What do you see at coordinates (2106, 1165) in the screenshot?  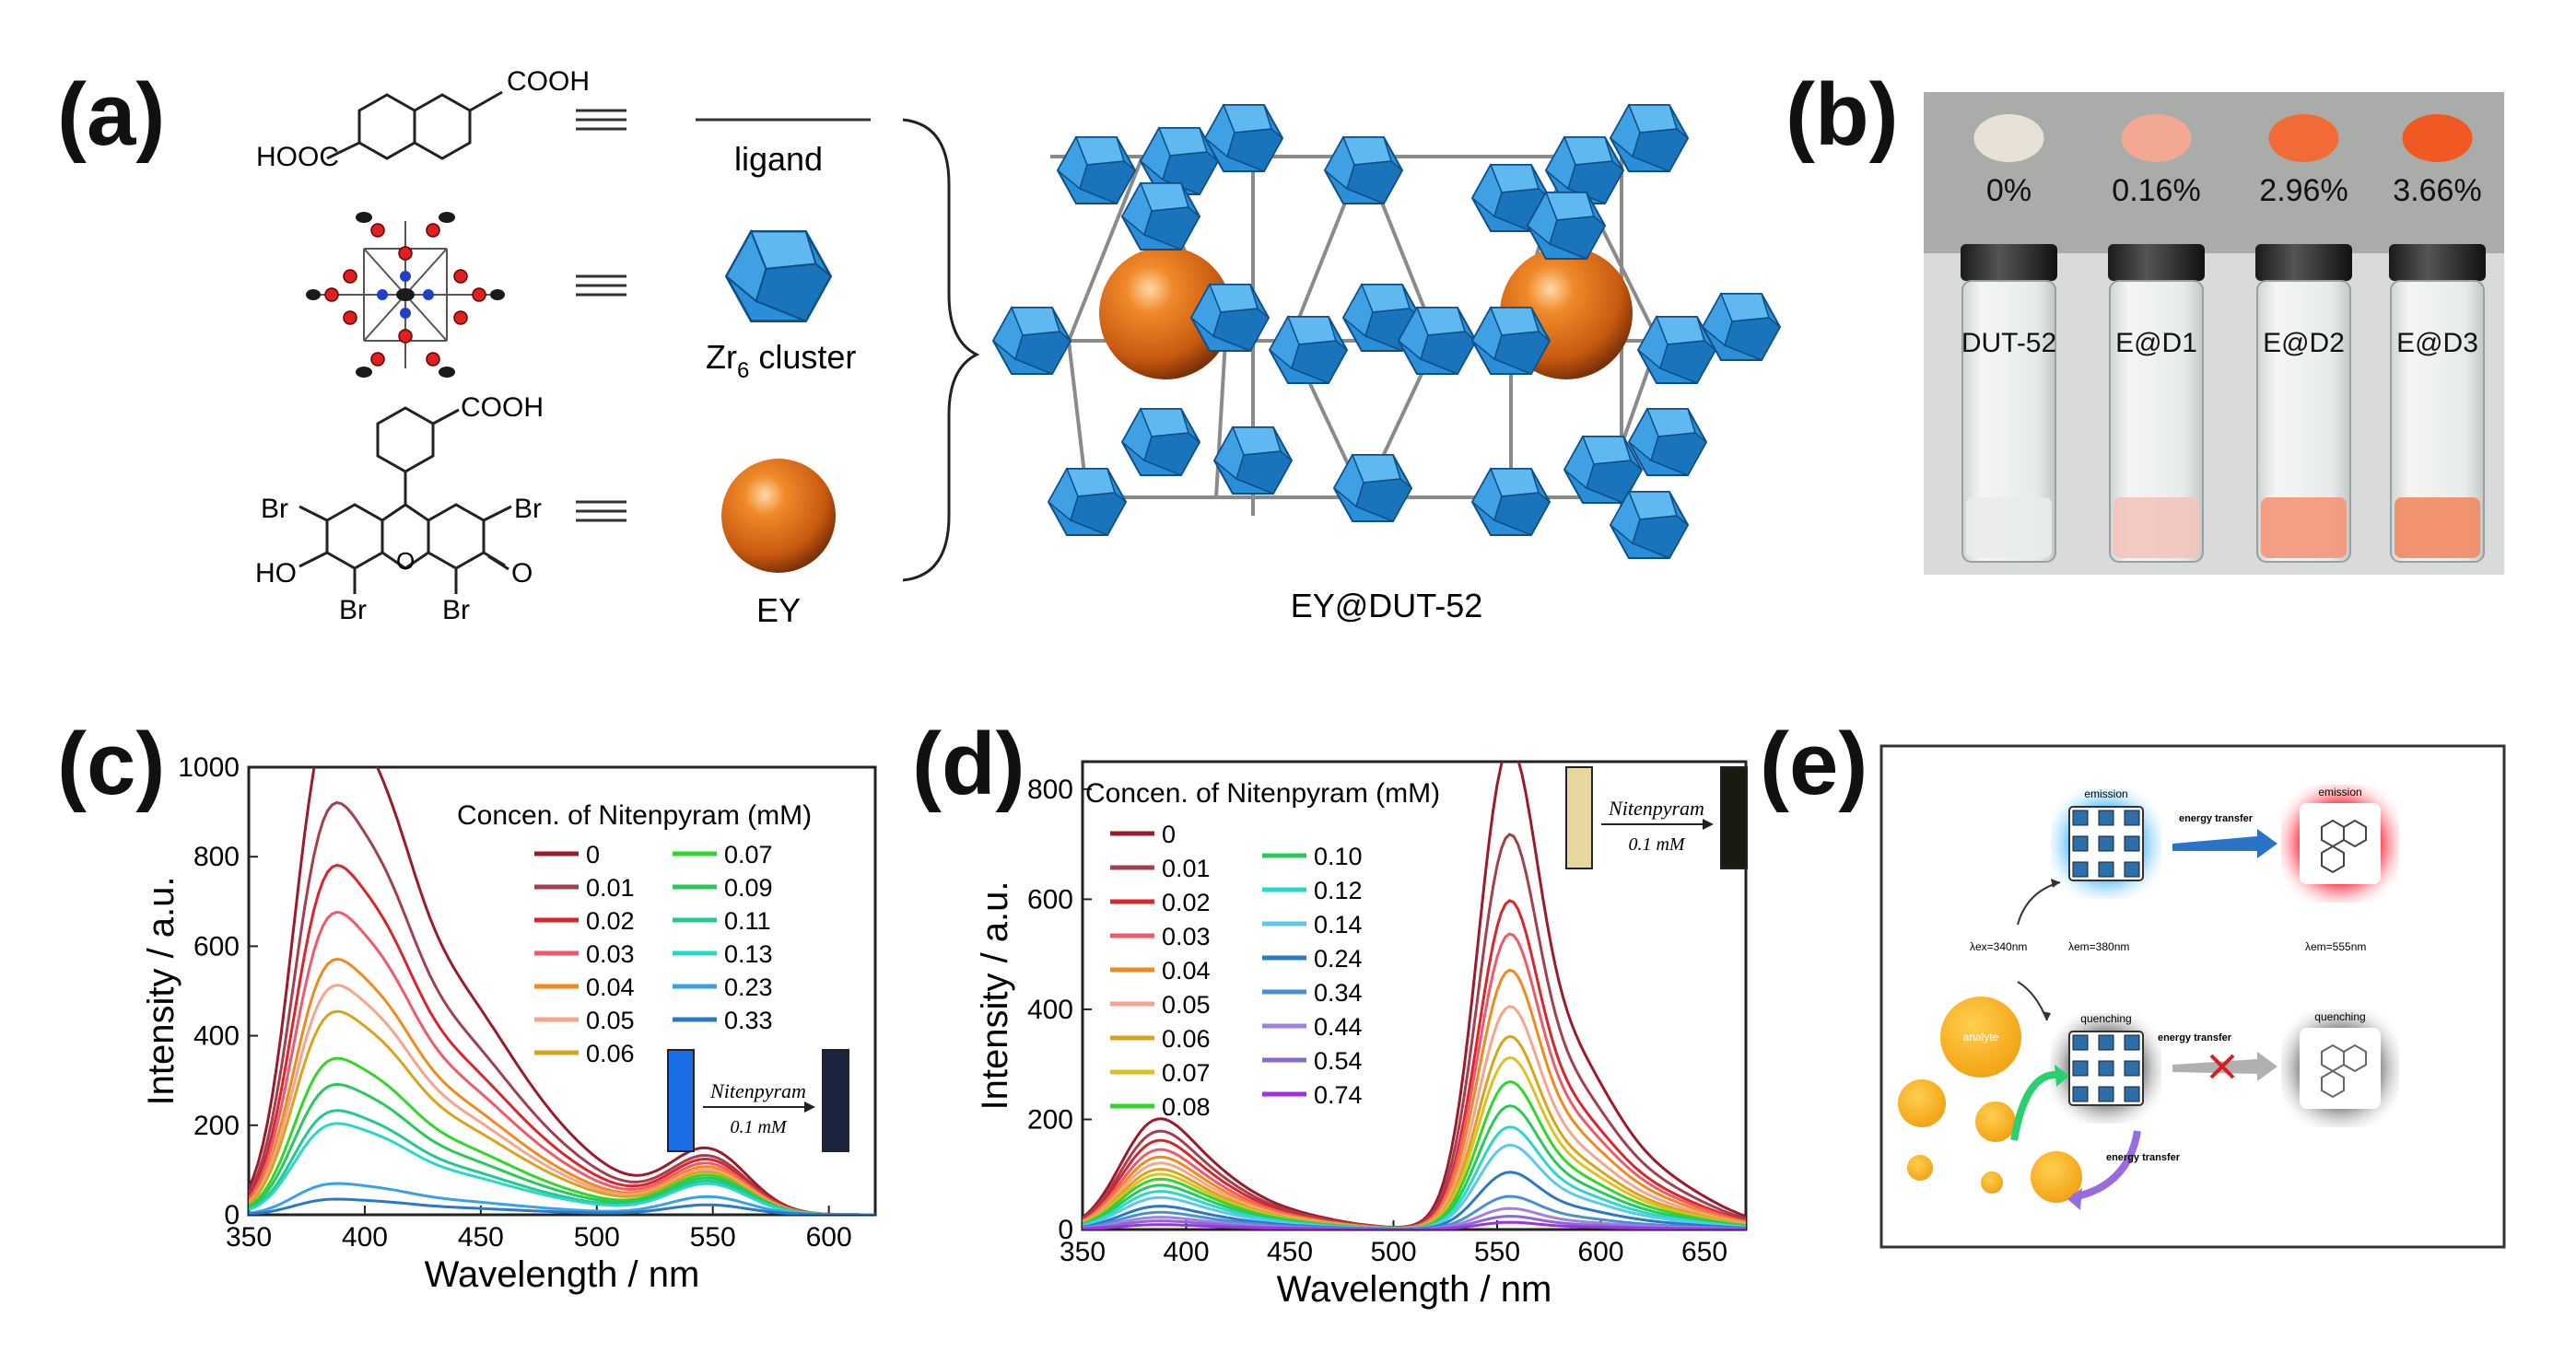 I see `purple-transfer-arrow` at bounding box center [2106, 1165].